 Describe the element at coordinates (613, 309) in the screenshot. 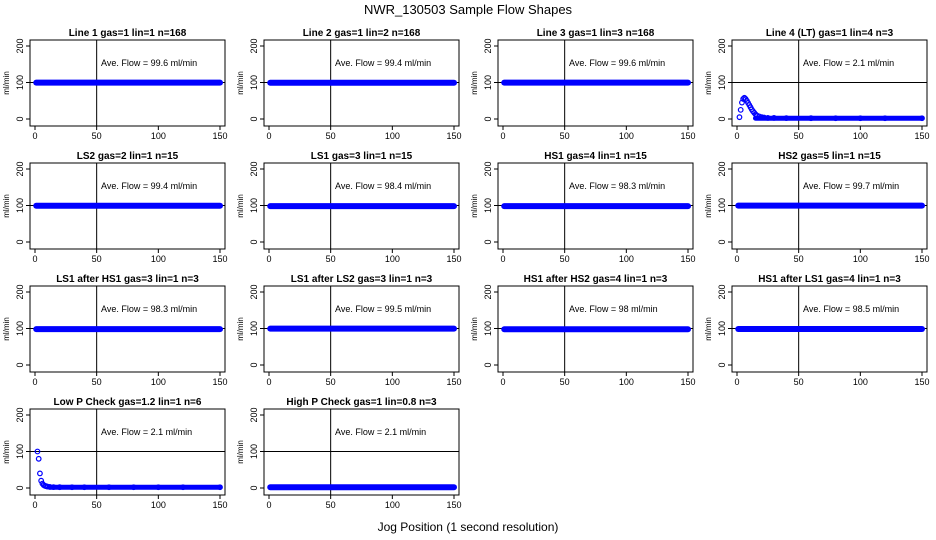

I see `ave-flow-annotation: Ave. Flow = 98 ml/min` at that location.